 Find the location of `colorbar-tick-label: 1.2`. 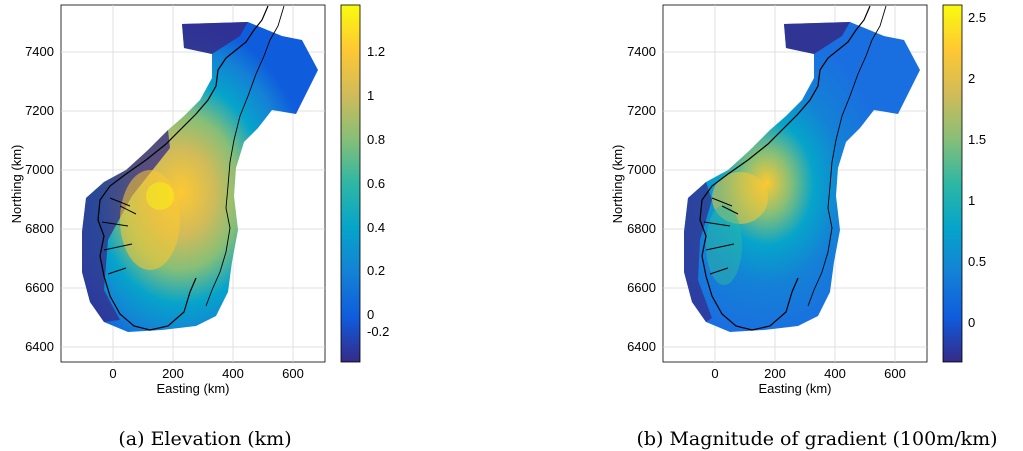

colorbar-tick-label: 1.2 is located at coordinates (376, 51).